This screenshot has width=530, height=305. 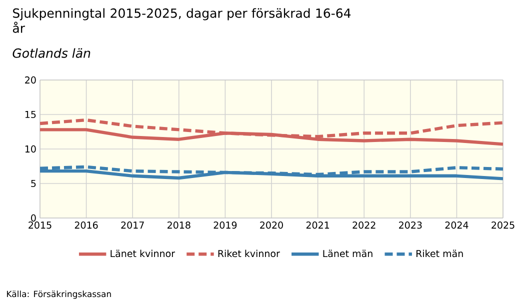 What do you see at coordinates (33, 218) in the screenshot?
I see `y-tick-label: 0` at bounding box center [33, 218].